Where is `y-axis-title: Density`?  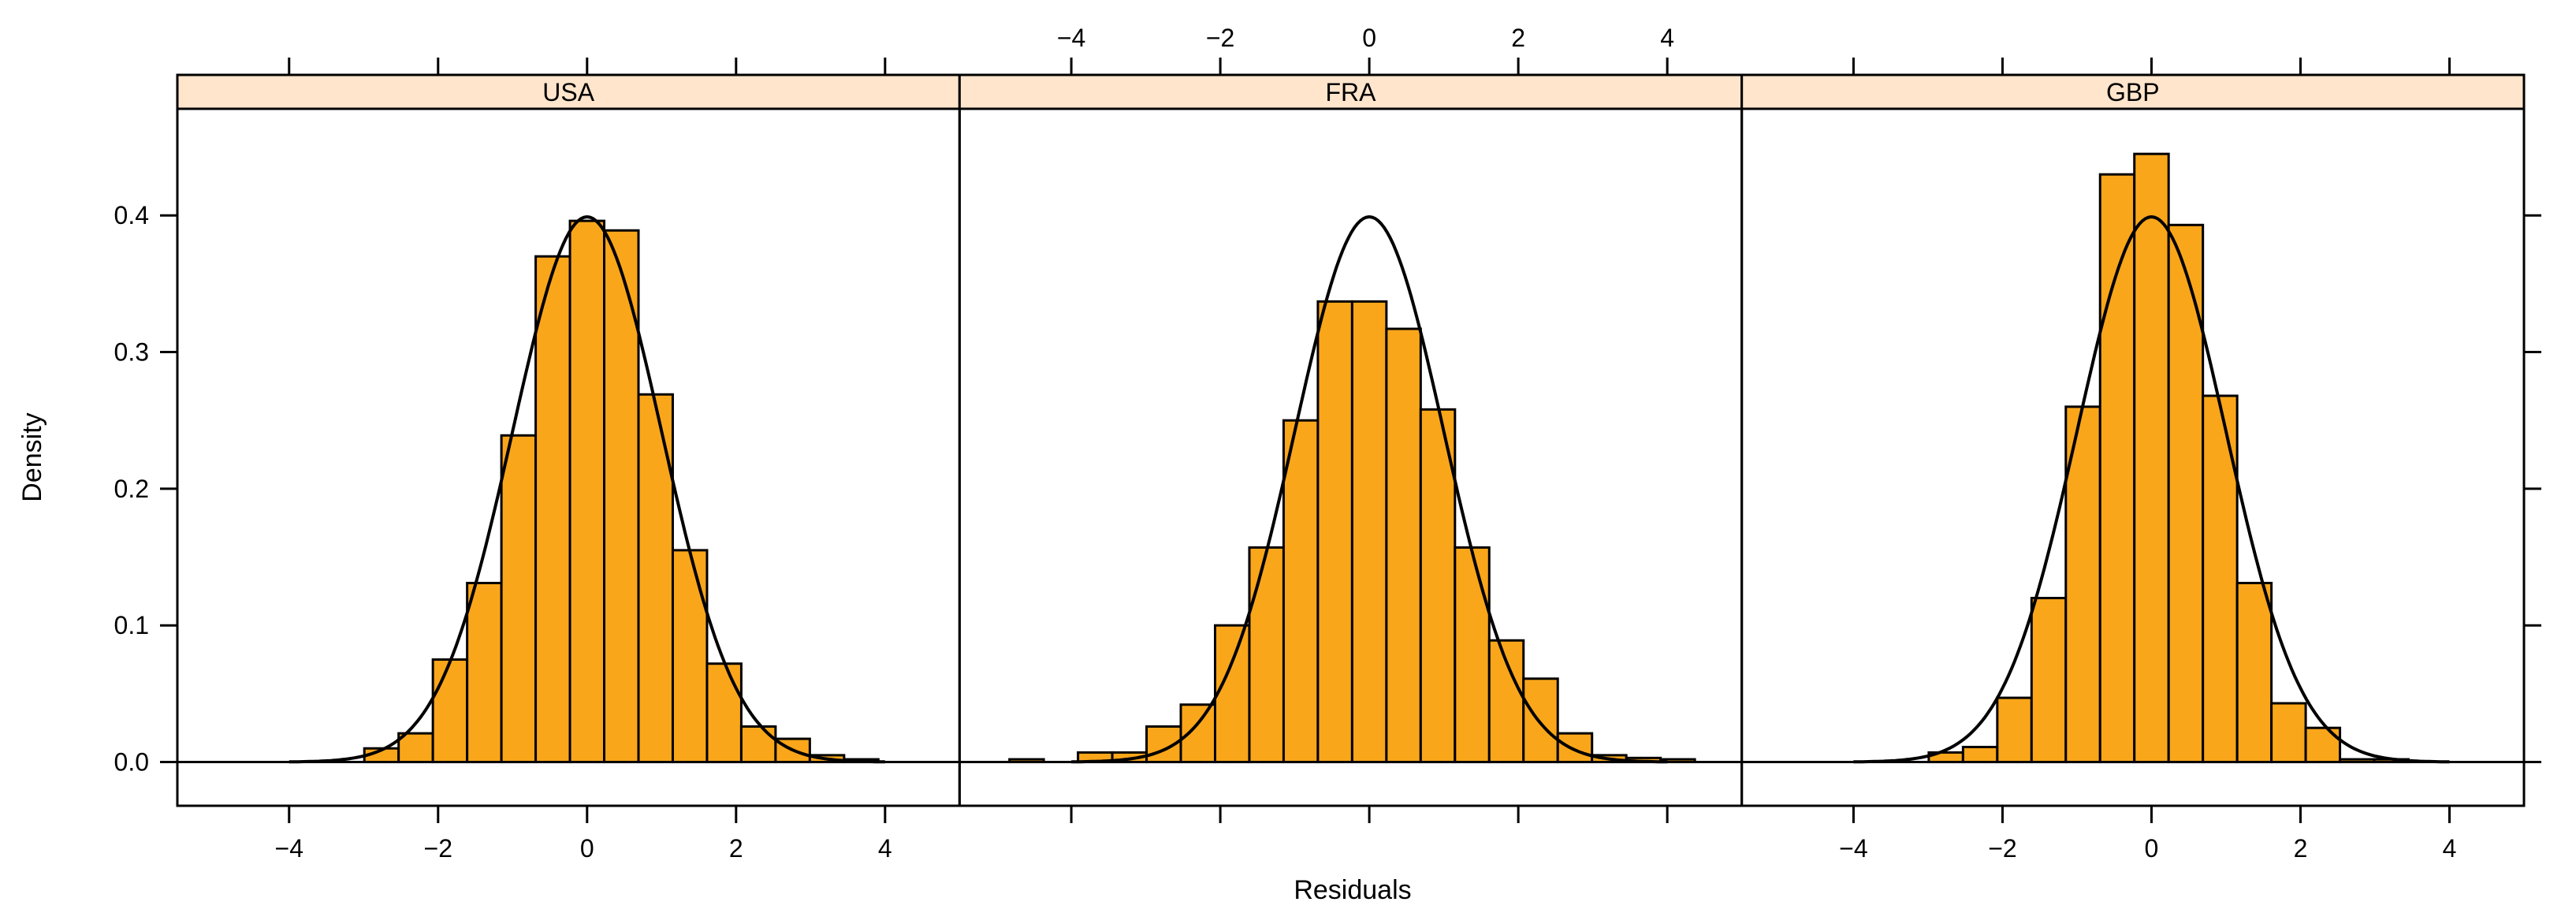 y-axis-title: Density is located at coordinates (32, 456).